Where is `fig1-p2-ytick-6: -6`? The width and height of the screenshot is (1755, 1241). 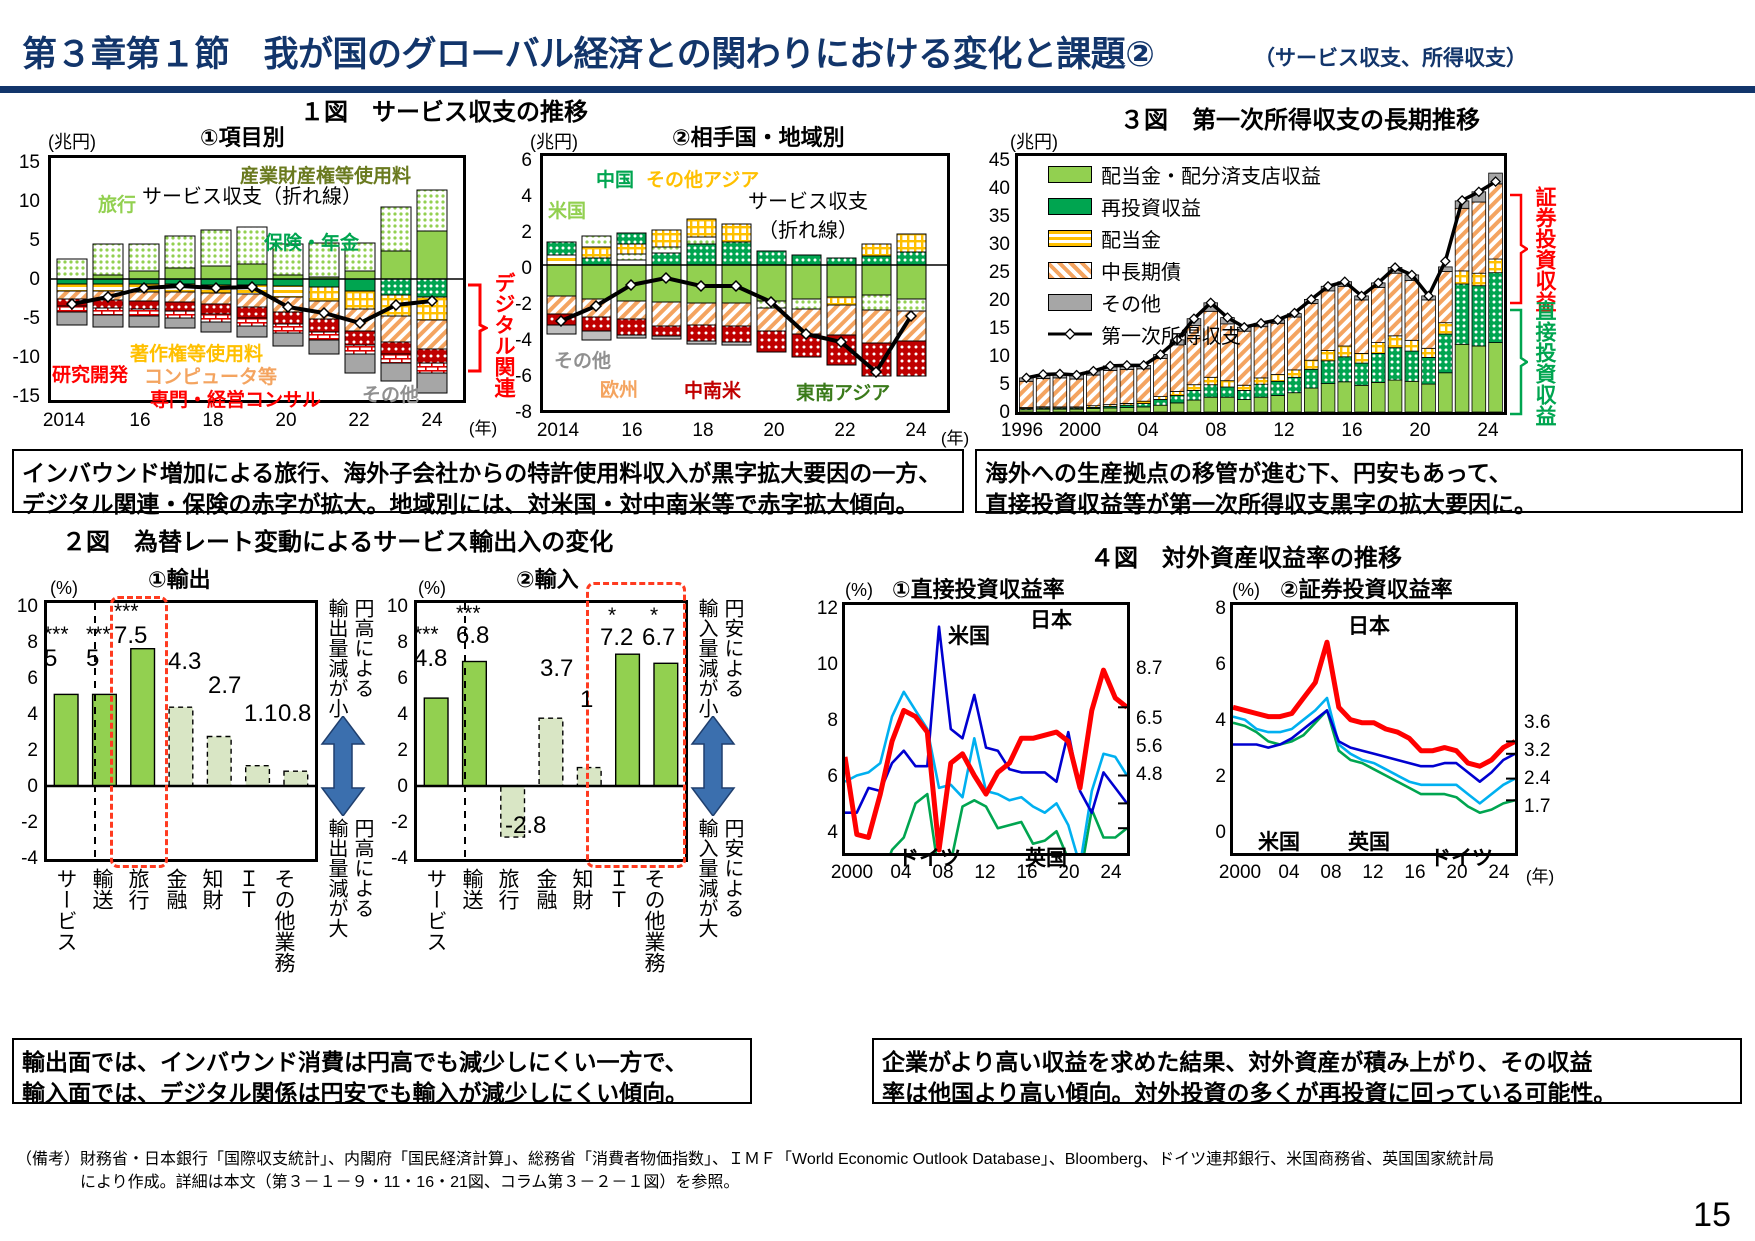
fig1-p2-ytick-6: -6 is located at coordinates (523, 376).